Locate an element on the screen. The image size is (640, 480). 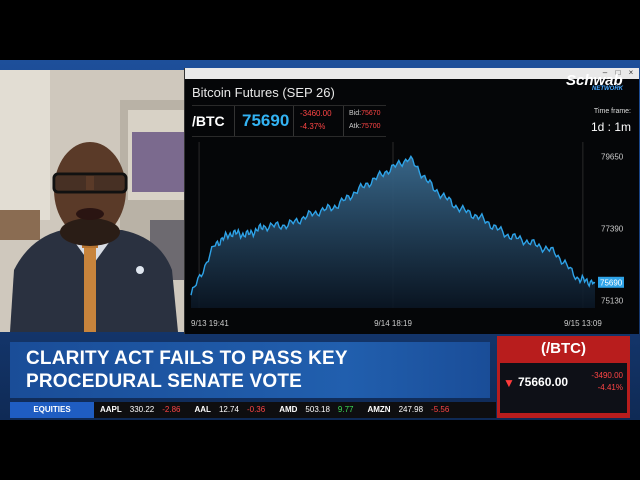
x-tick-label: 9/14 18:19 is located at coordinates (393, 323).